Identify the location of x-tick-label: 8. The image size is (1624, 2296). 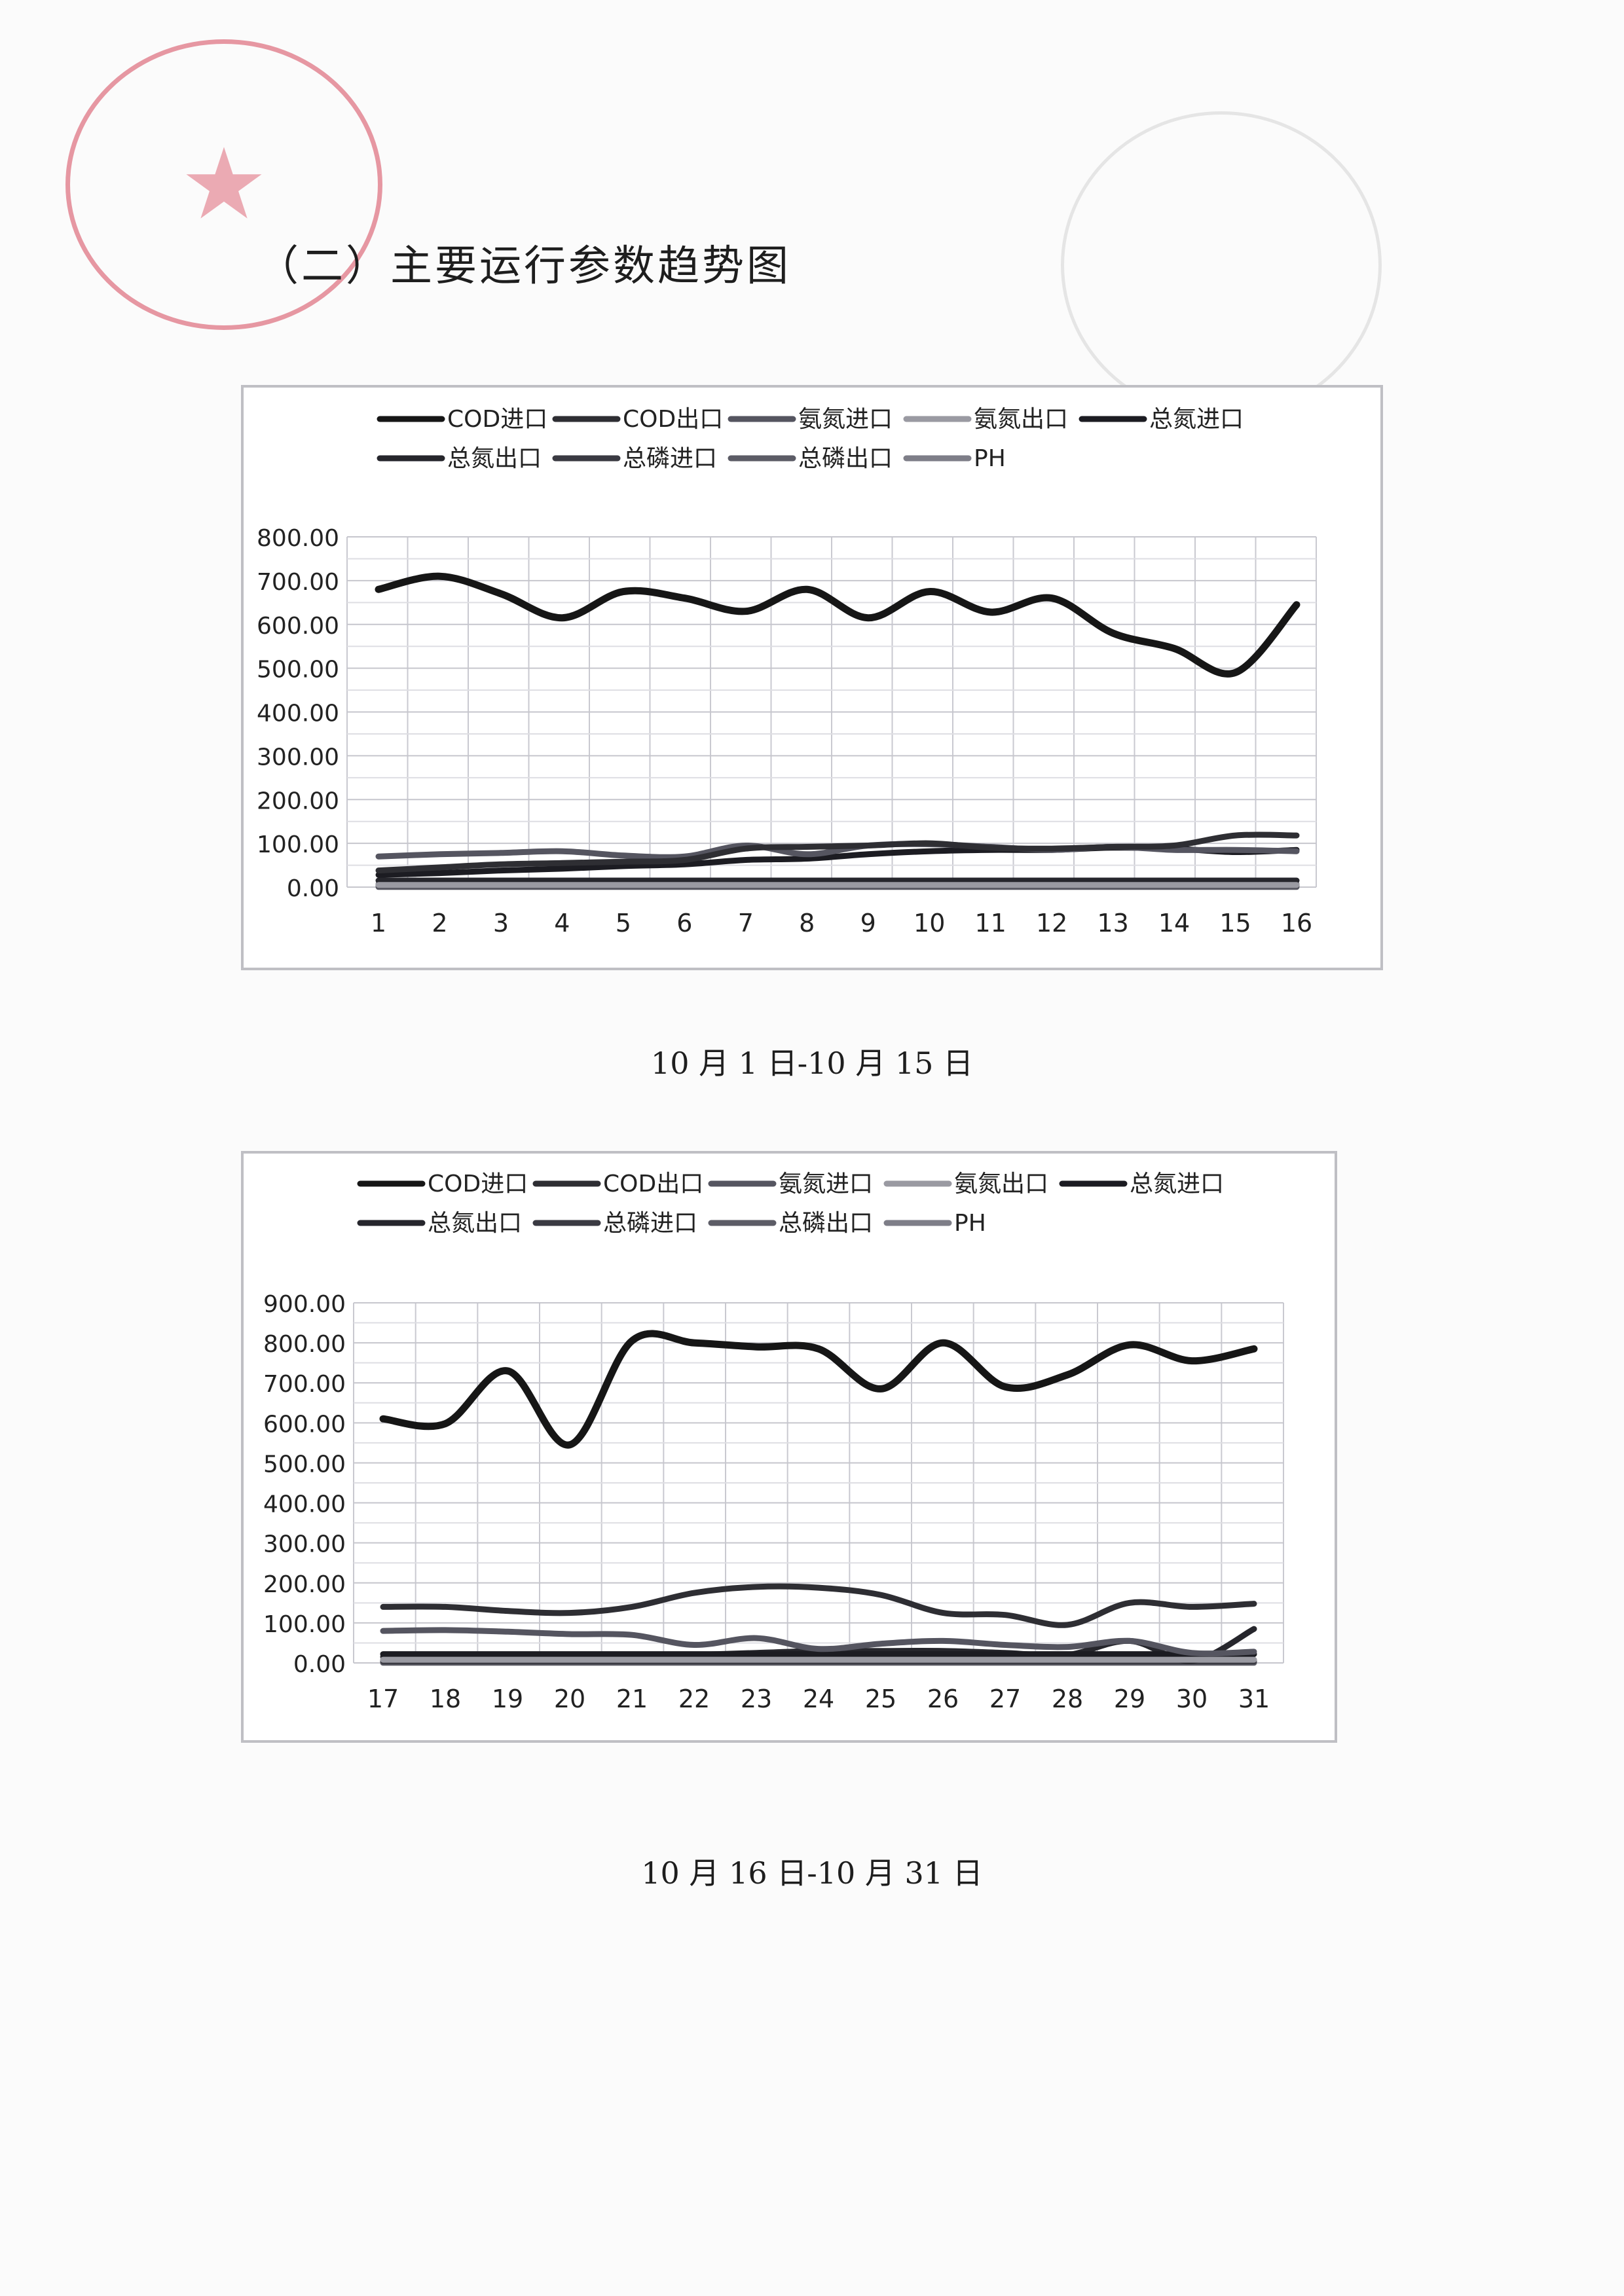
(807, 923).